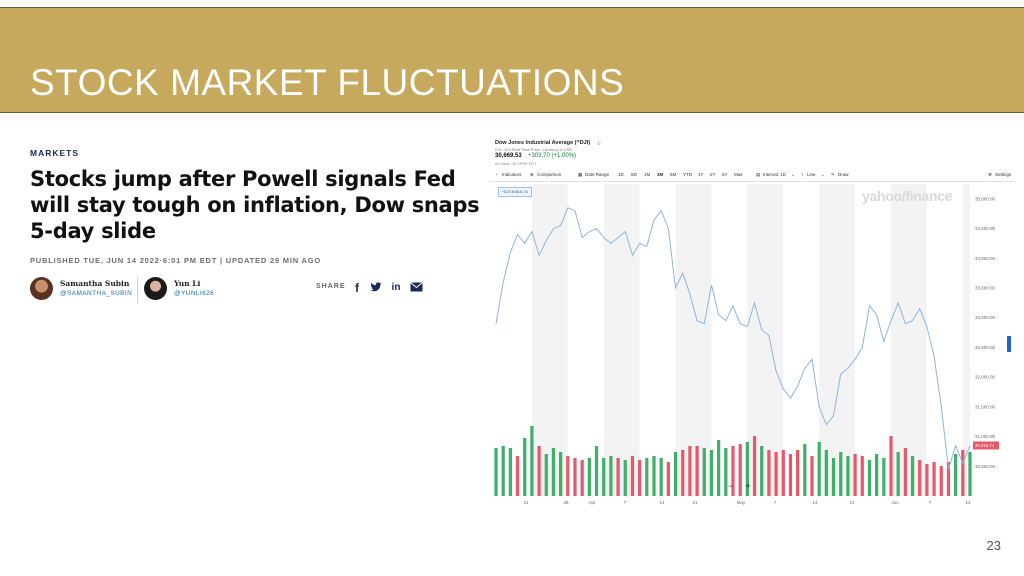 This screenshot has width=1024, height=576. I want to click on author-name: Yun Li, so click(187, 283).